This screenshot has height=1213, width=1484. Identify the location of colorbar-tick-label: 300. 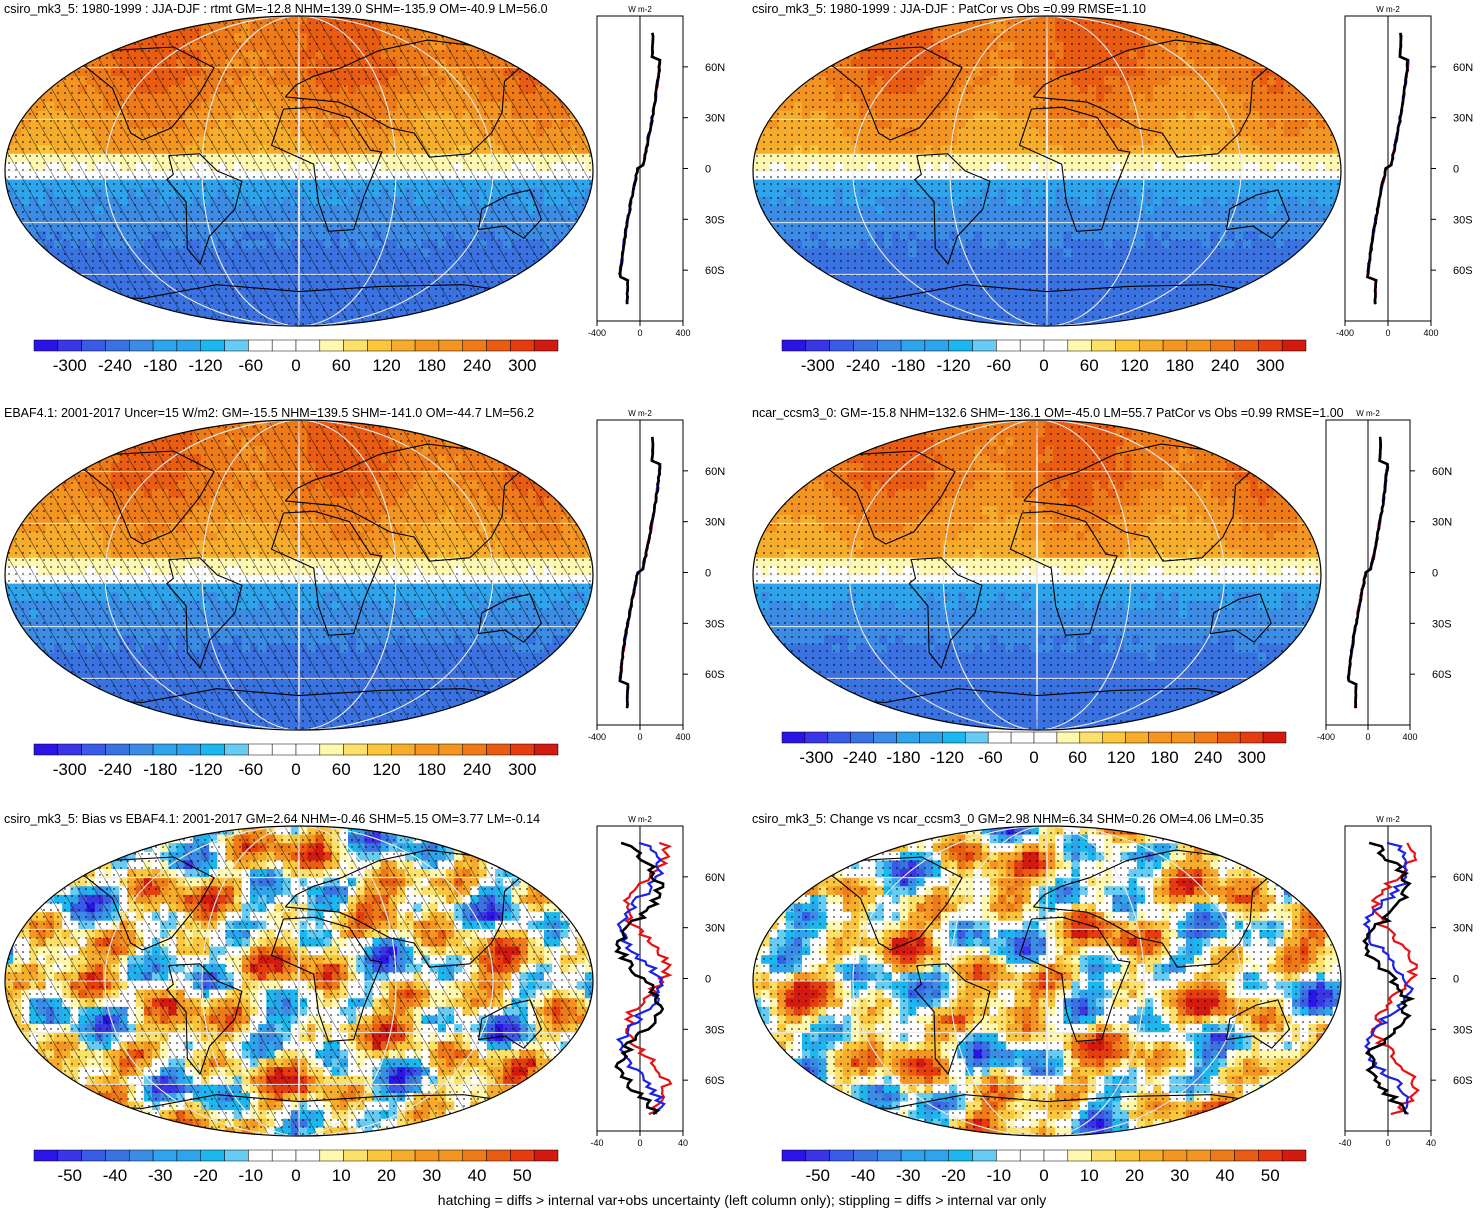
(1270, 365).